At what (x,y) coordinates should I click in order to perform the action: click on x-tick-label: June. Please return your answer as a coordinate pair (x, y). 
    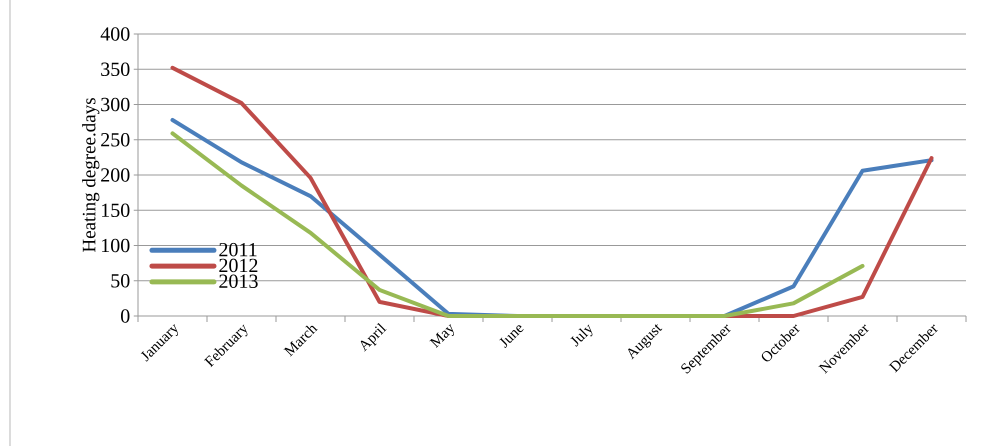
    Looking at the image, I should click on (511, 336).